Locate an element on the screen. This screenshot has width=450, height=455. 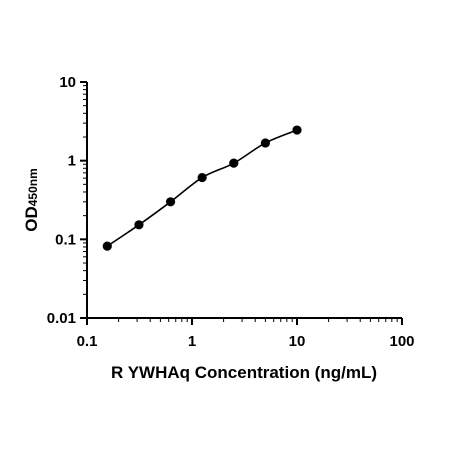
y-axis-title-subscript: 450nm is located at coordinates (33, 187).